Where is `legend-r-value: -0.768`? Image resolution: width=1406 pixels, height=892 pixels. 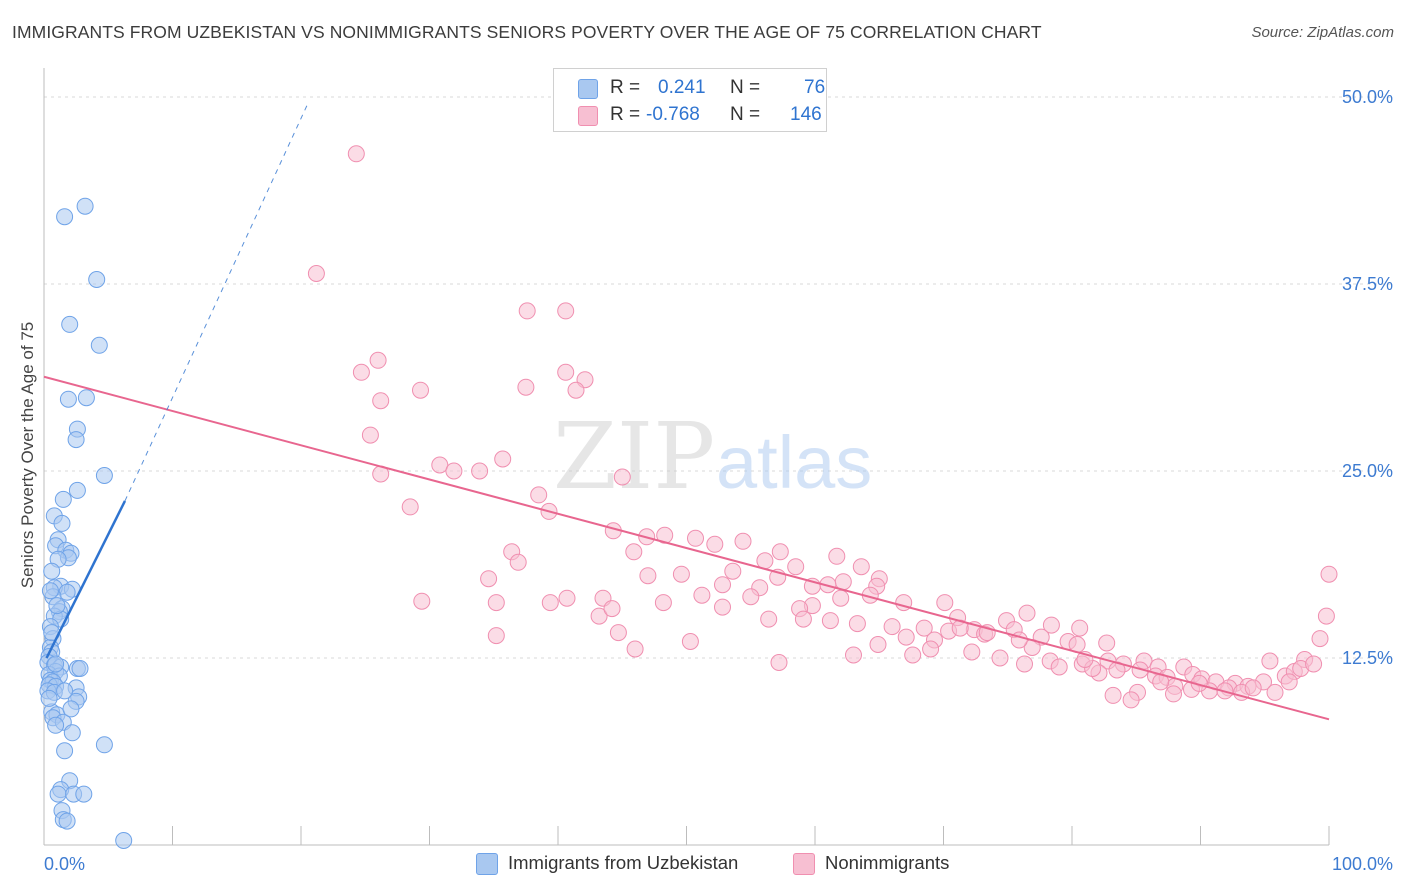
legend-r-value: -0.768 is located at coordinates (673, 114).